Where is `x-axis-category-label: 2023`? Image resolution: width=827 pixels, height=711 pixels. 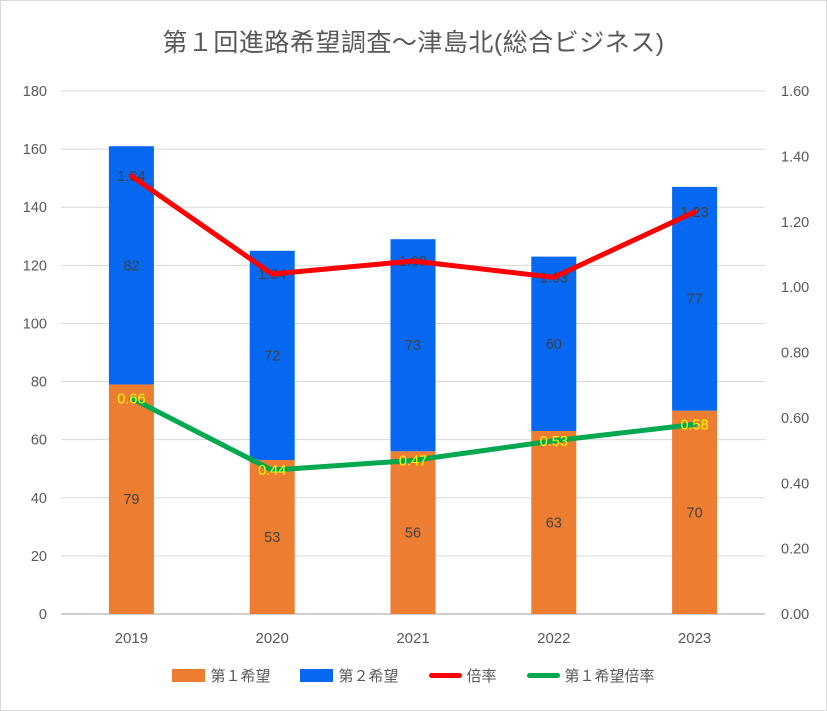 x-axis-category-label: 2023 is located at coordinates (694, 638).